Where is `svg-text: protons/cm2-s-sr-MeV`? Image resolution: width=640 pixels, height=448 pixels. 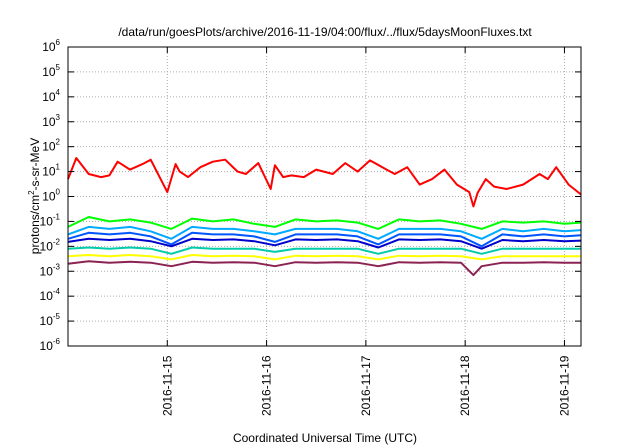 svg-text: protons/cm2-s-sr-MeV is located at coordinates (34, 196).